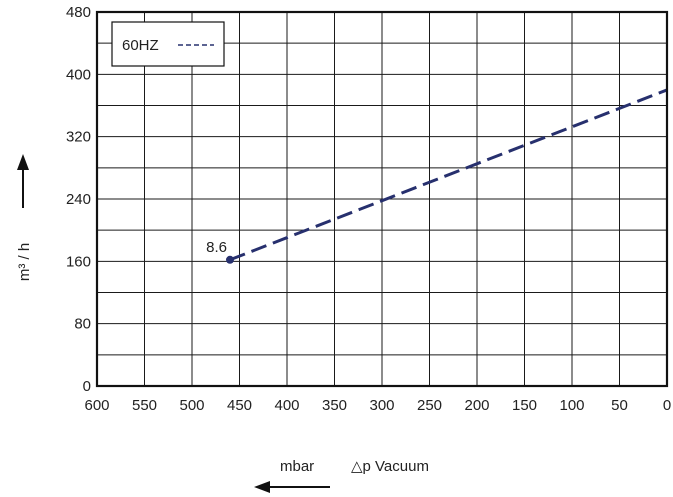 Image resolution: width=673 pixels, height=497 pixels. What do you see at coordinates (140, 45) in the screenshot?
I see `legend-label: 60HZ` at bounding box center [140, 45].